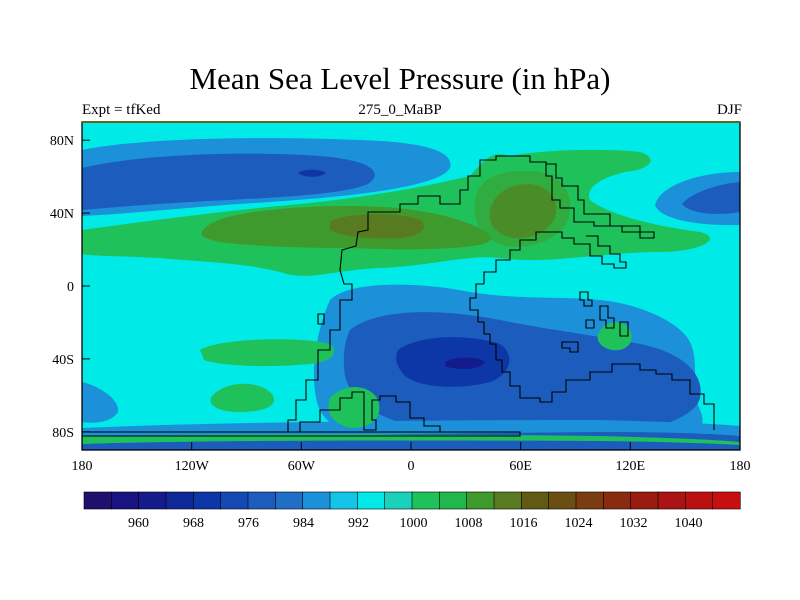  I want to click on x-tick-label: 60W, so click(302, 466).